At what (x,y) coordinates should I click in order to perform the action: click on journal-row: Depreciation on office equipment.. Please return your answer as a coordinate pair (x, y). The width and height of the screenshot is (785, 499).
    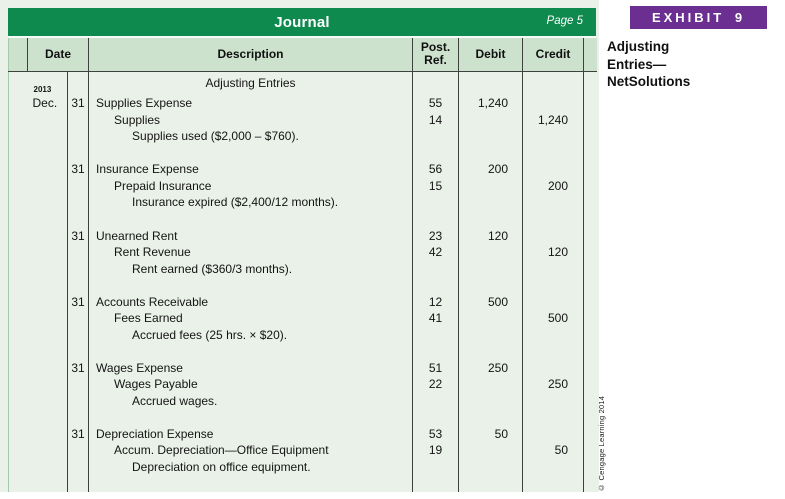
    Looking at the image, I should click on (303, 467).